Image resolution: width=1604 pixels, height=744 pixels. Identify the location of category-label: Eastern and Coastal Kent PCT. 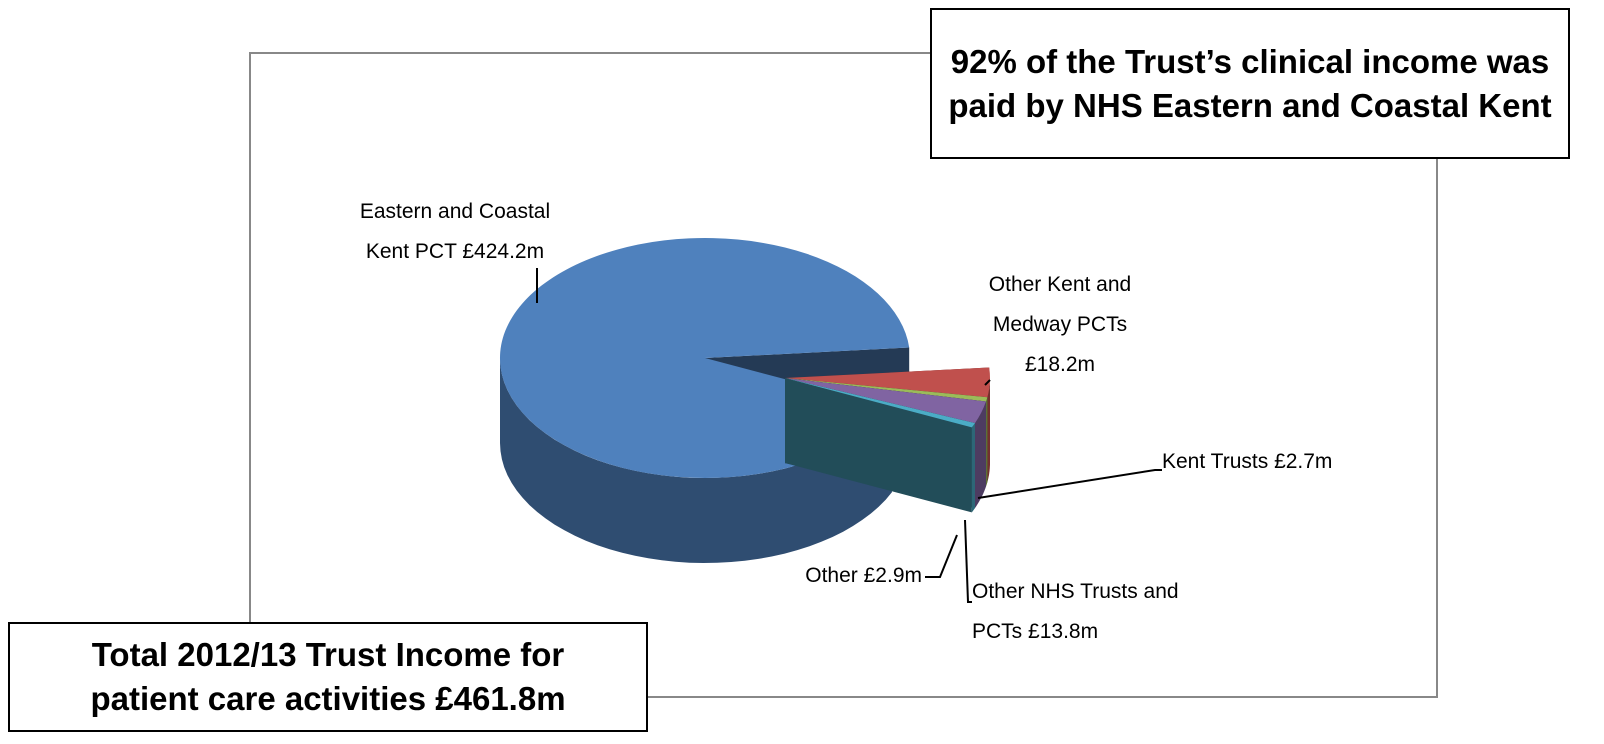
(455, 231).